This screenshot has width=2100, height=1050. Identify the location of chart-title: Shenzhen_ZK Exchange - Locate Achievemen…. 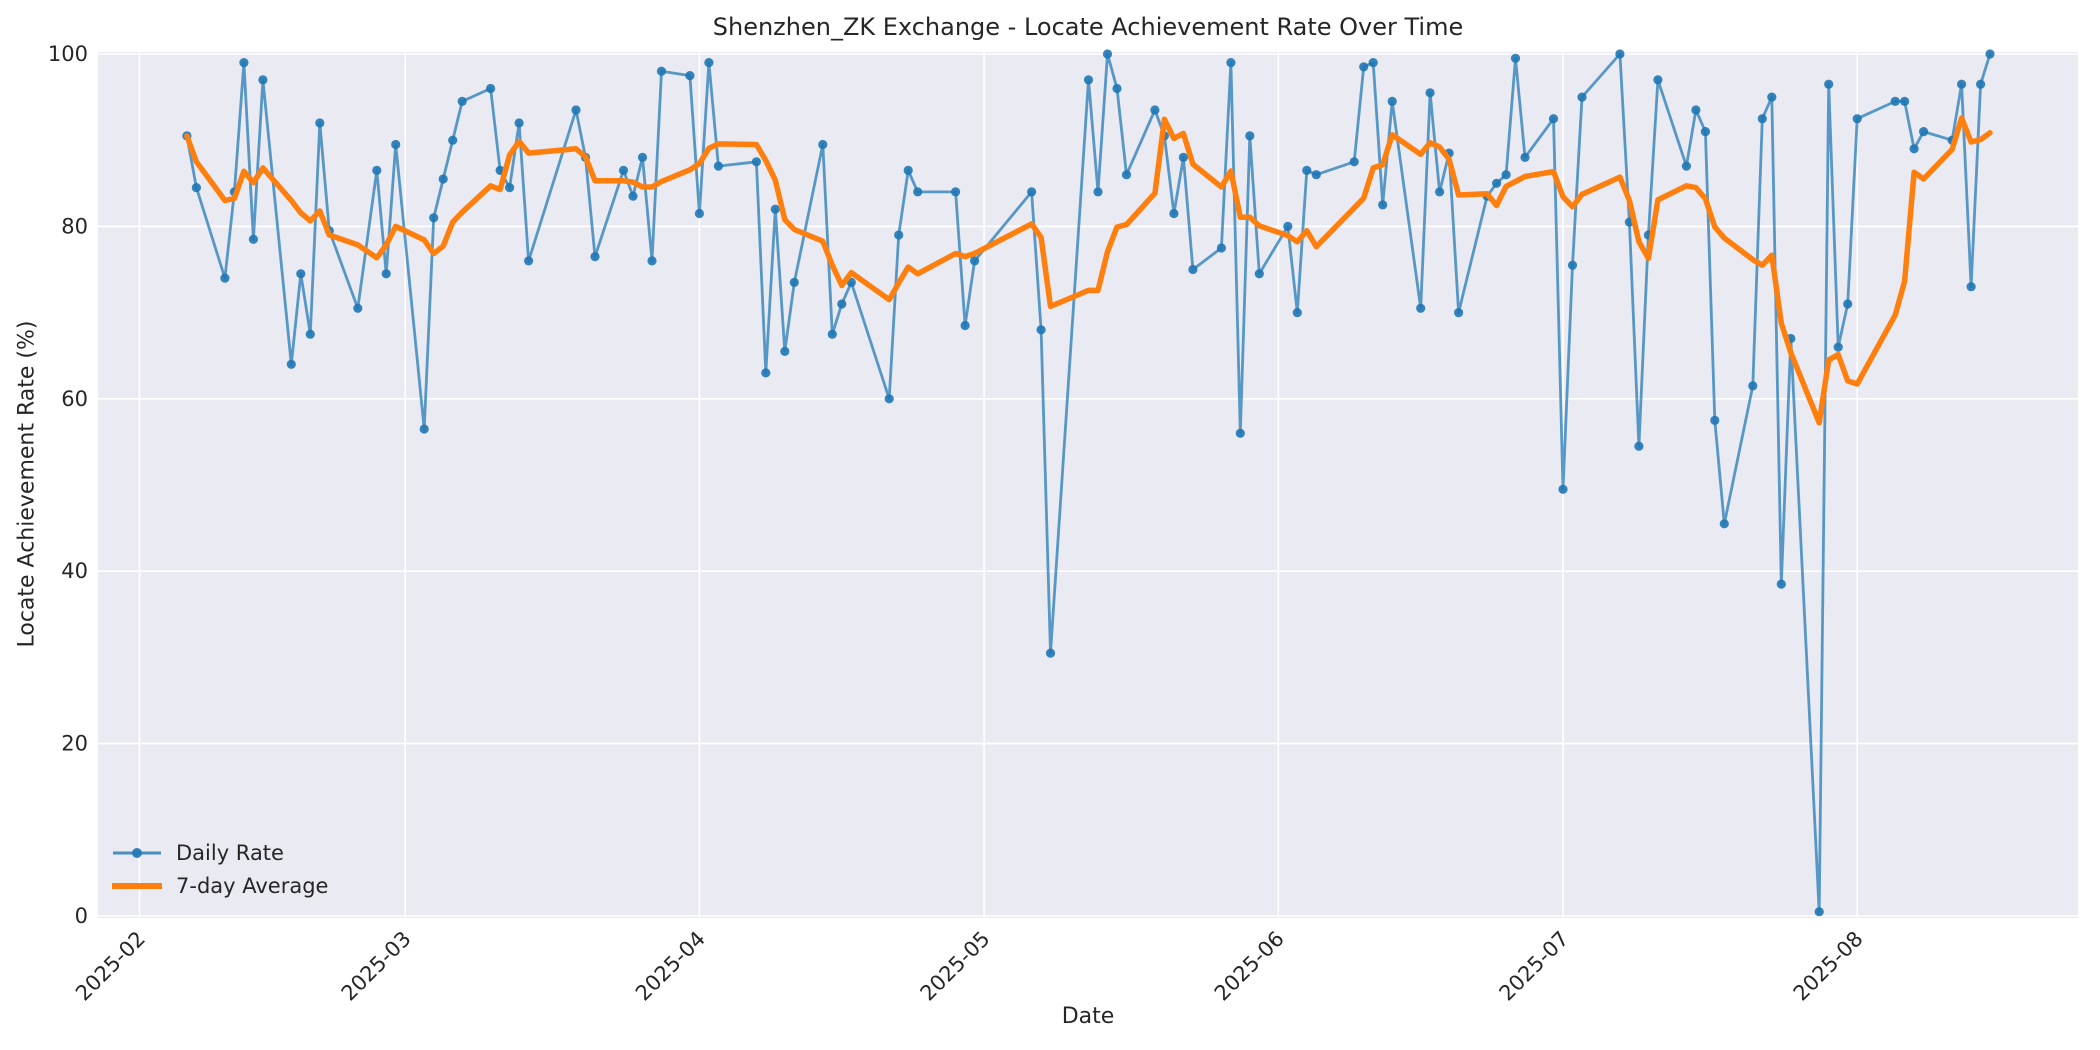
(1088, 27).